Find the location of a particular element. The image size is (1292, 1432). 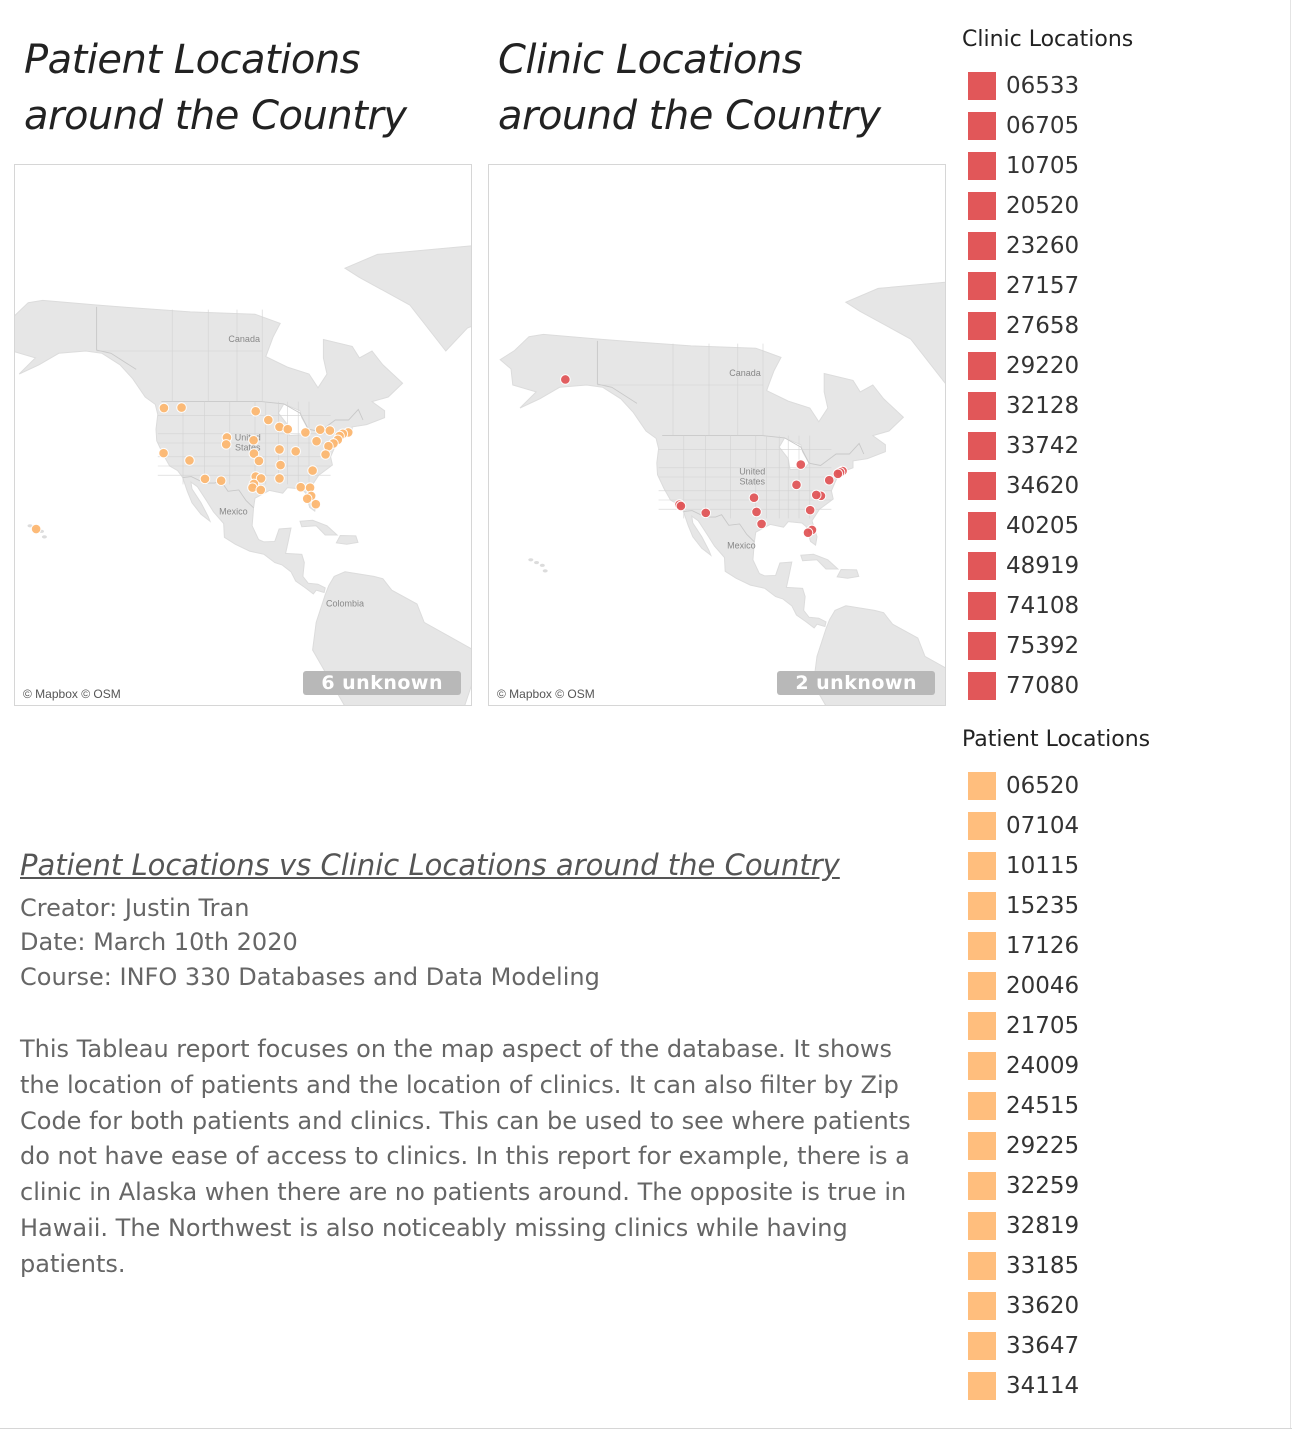

legend-item: 24515 is located at coordinates (1125, 1106).